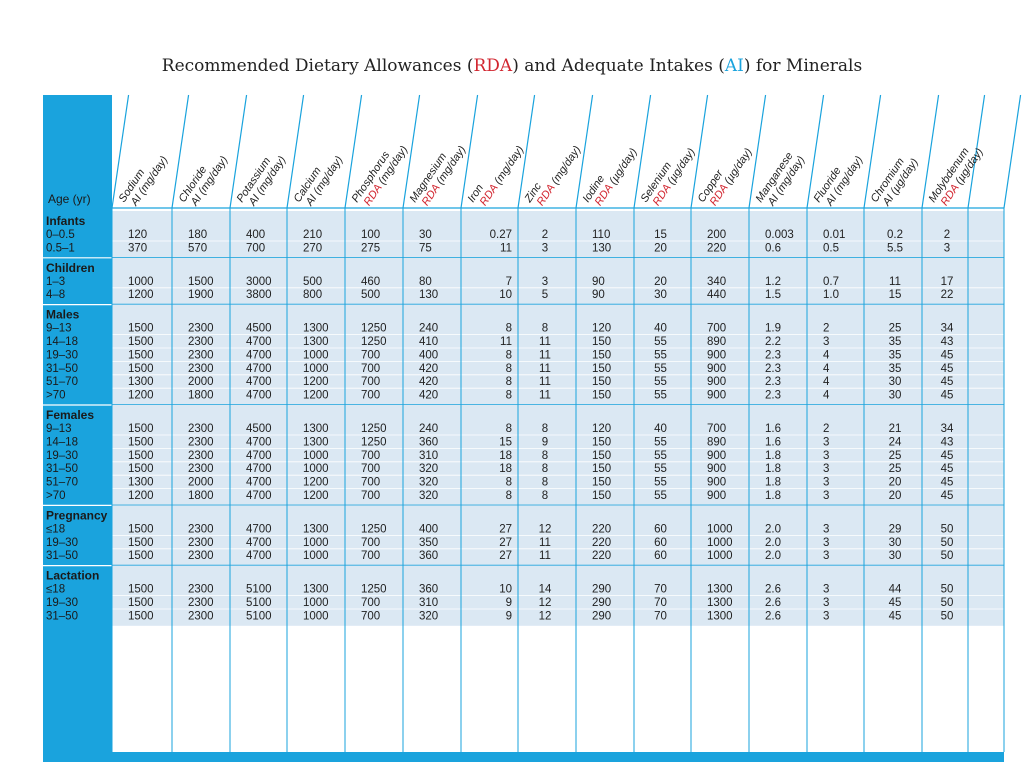 The height and width of the screenshot is (768, 1024). I want to click on group-name: Females, so click(70, 415).